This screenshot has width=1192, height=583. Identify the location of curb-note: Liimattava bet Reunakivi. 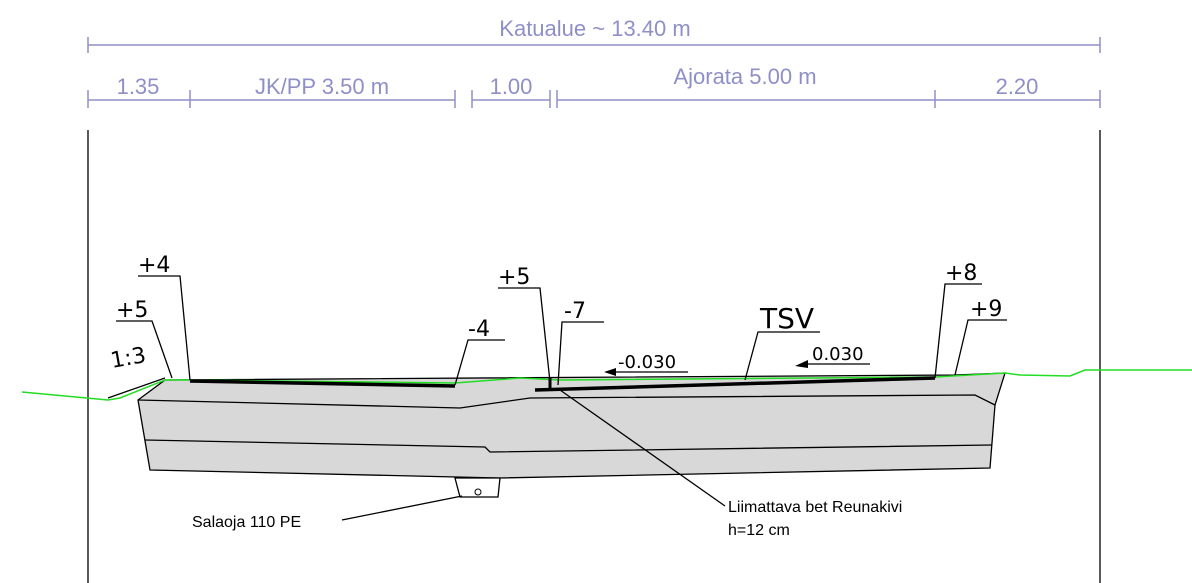
(815, 507).